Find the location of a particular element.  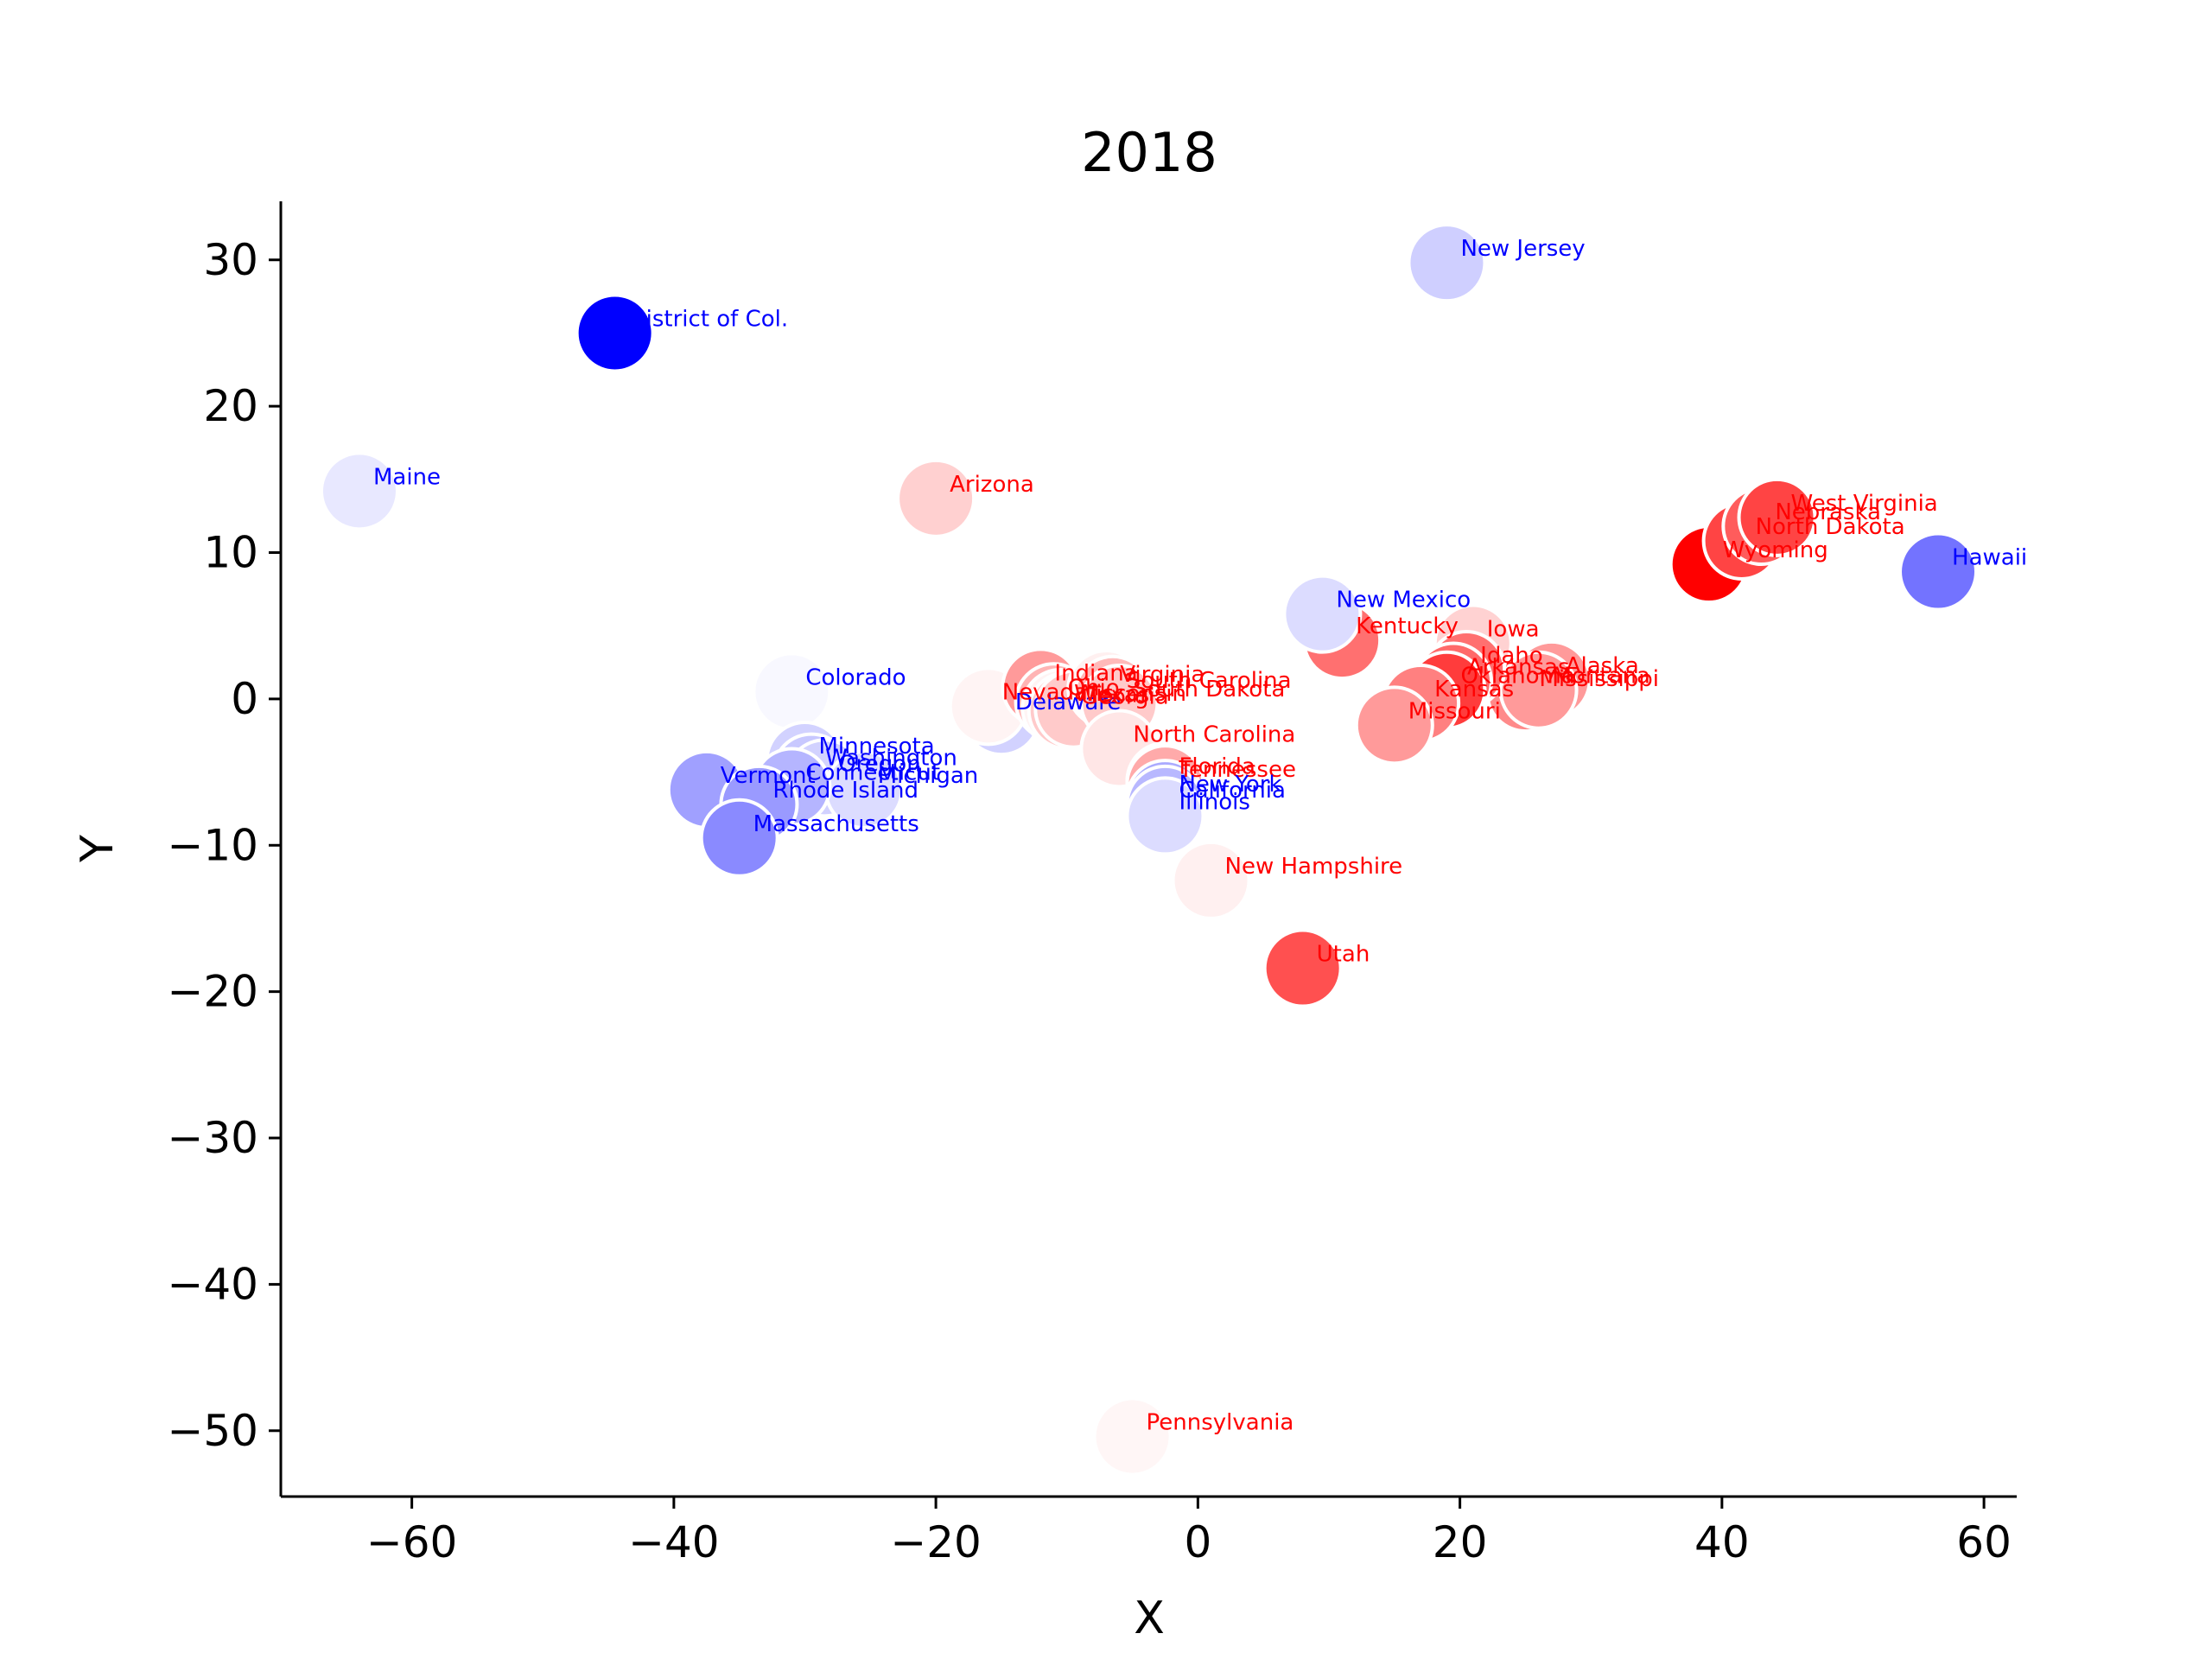

y-tick-label: −20 is located at coordinates (212, 992).